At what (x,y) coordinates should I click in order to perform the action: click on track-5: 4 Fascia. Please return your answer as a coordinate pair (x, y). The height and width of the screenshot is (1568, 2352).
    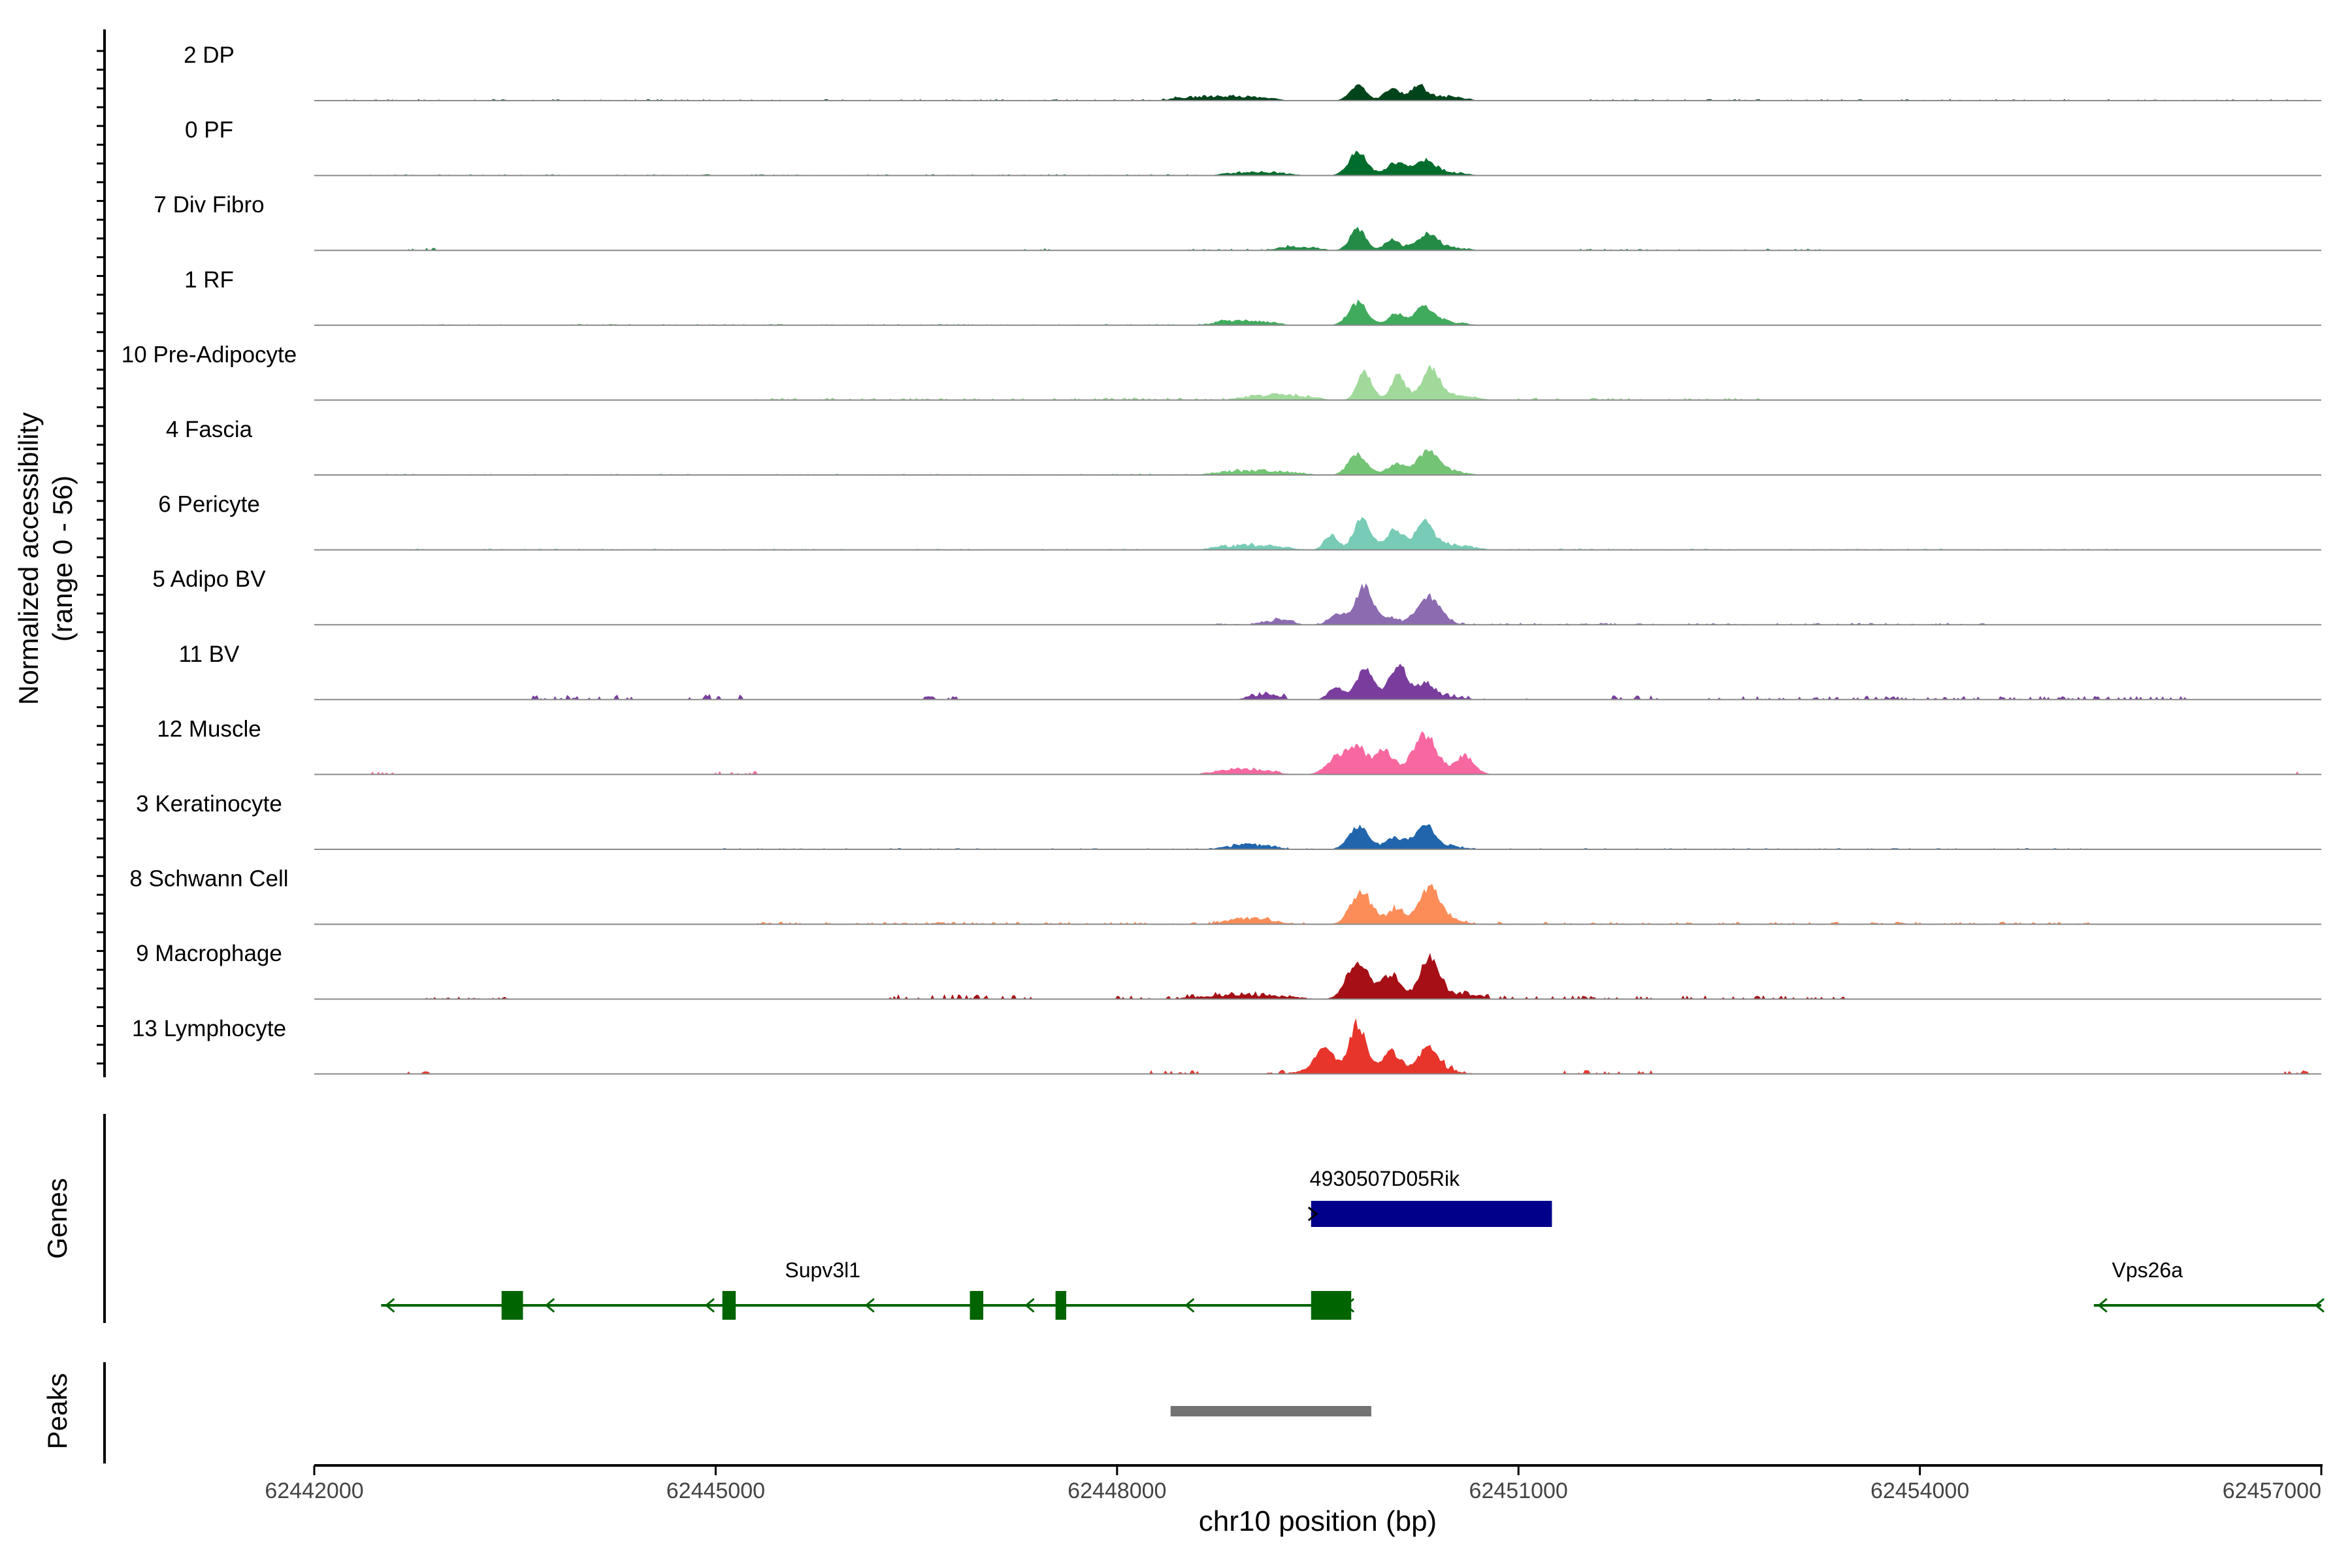
    Looking at the image, I should click on (1243, 446).